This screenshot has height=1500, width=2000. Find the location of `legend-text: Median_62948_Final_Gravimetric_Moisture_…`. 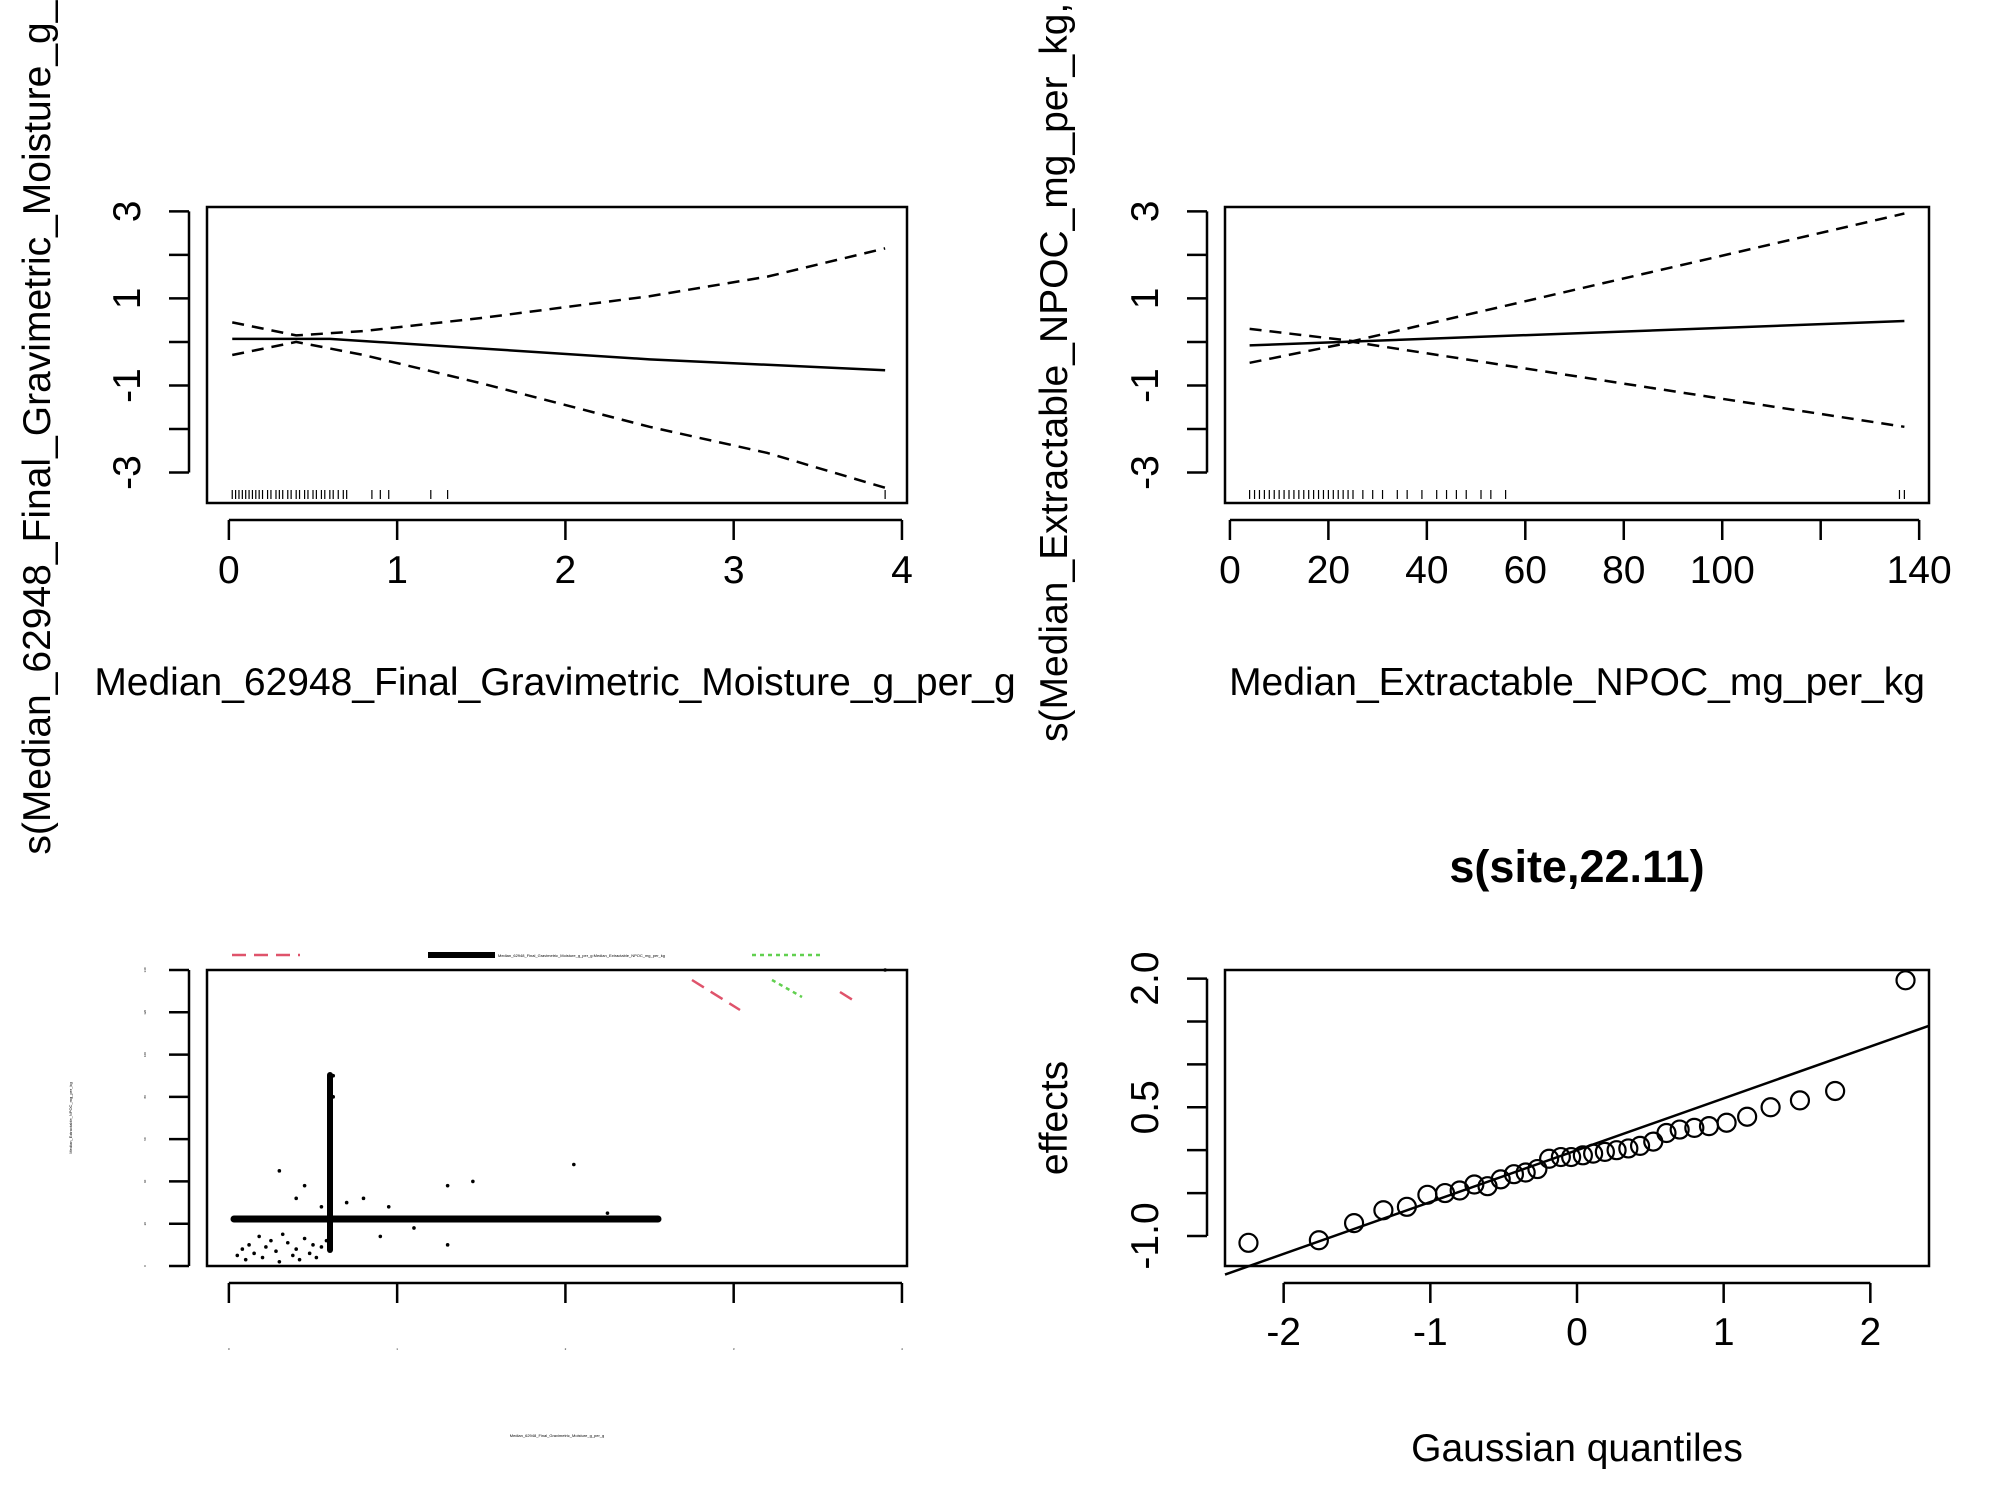

legend-text: Median_62948_Final_Gravimetric_Moisture_… is located at coordinates (581, 955).